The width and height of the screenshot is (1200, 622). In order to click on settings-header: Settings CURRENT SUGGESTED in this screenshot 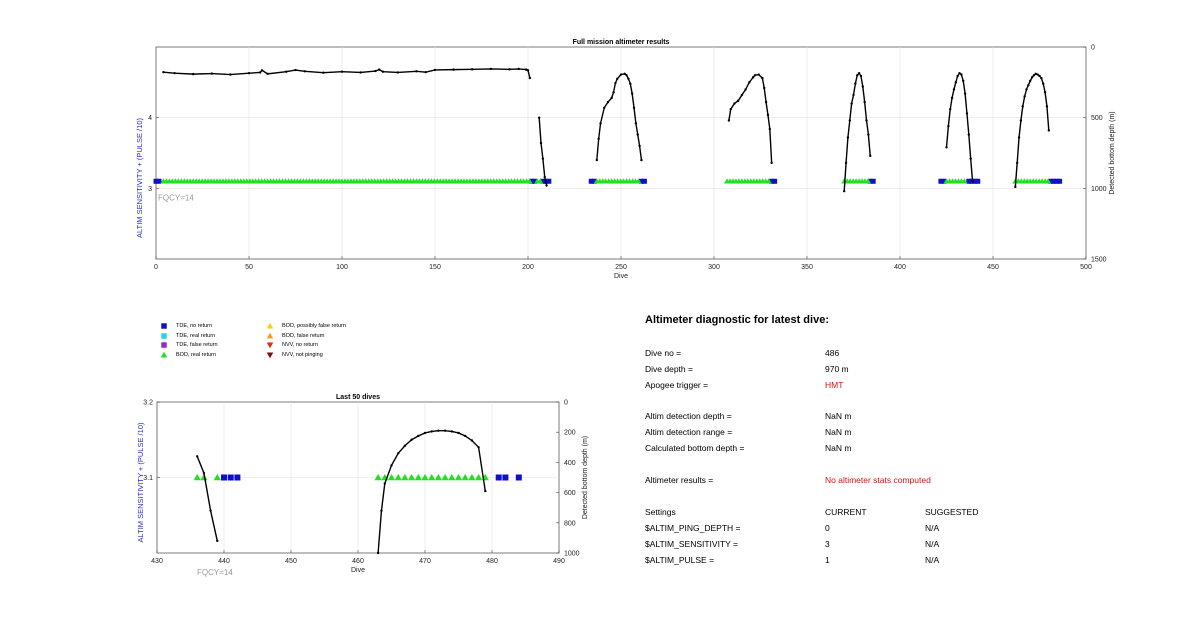, I will do `click(905, 513)`.